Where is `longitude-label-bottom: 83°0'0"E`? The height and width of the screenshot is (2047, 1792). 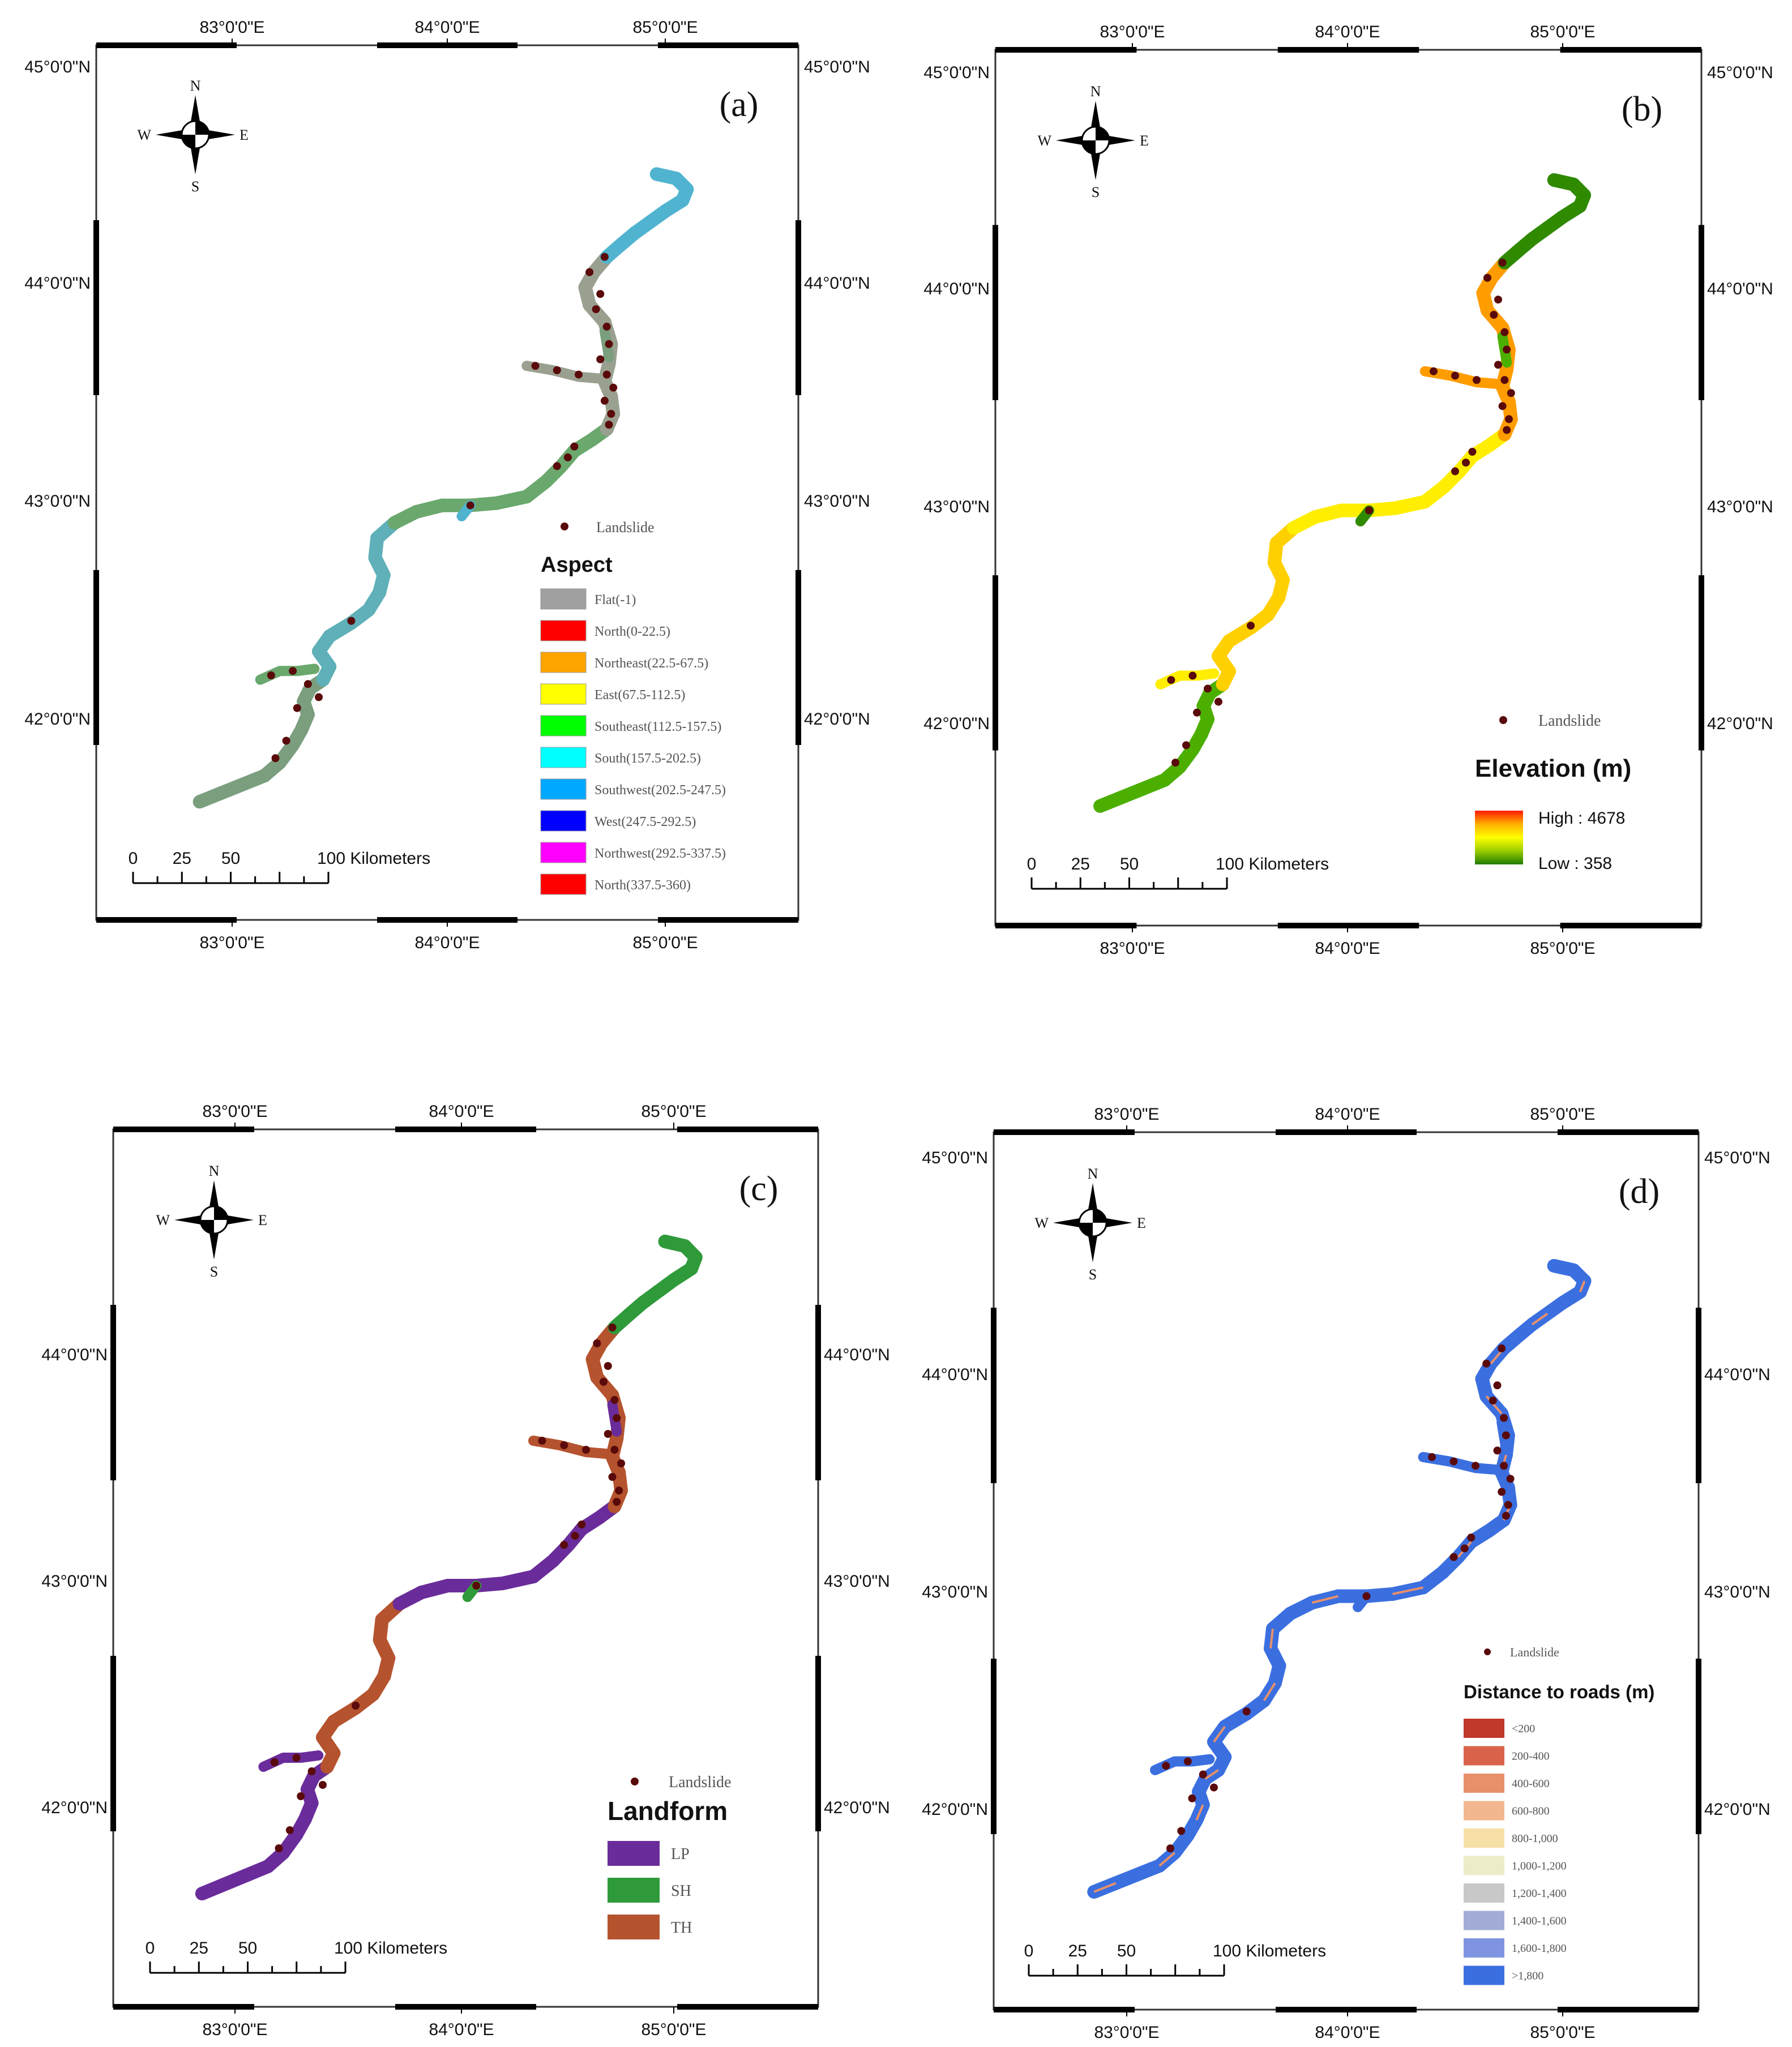
longitude-label-bottom: 83°0'0"E is located at coordinates (1126, 2033).